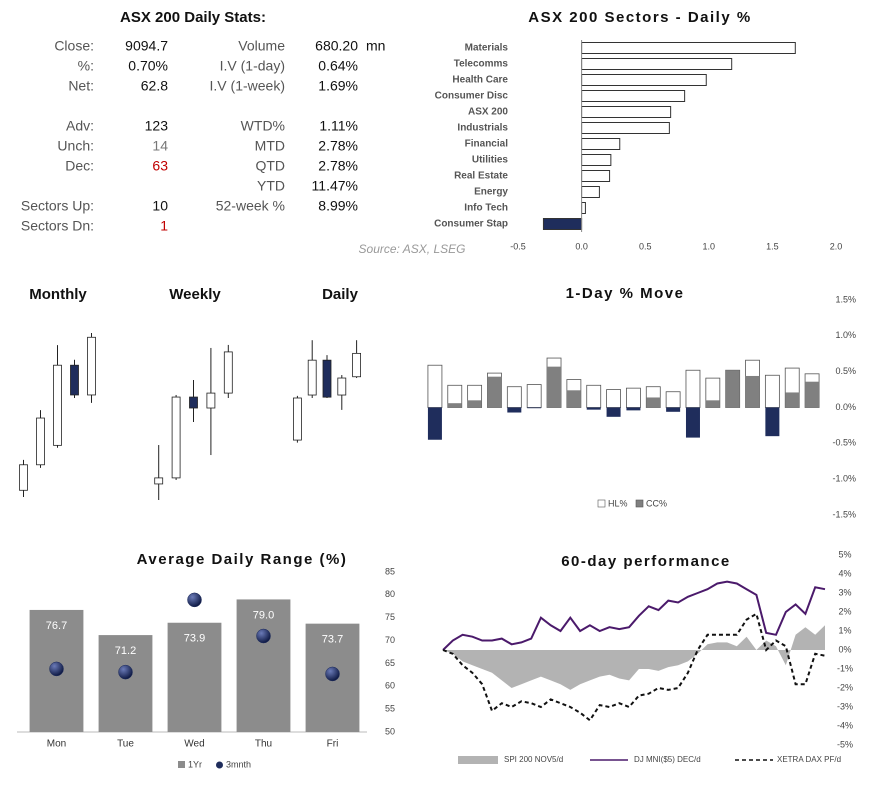 Image resolution: width=870 pixels, height=785 pixels. I want to click on y-tick-label: 50, so click(390, 731).